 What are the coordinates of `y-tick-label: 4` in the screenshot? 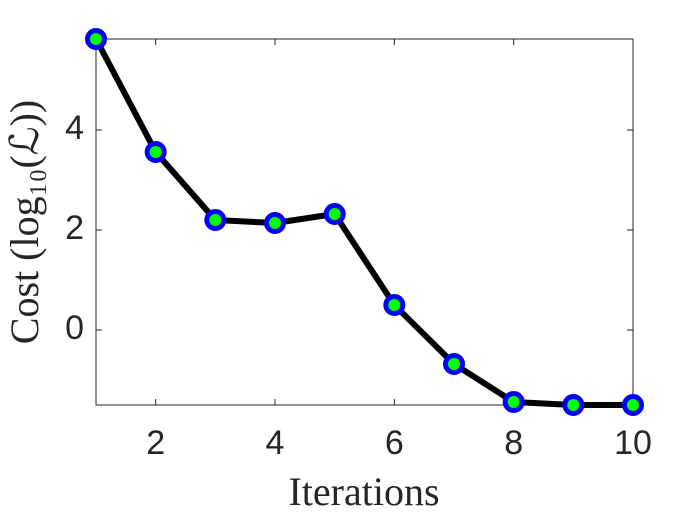 It's located at (74, 128).